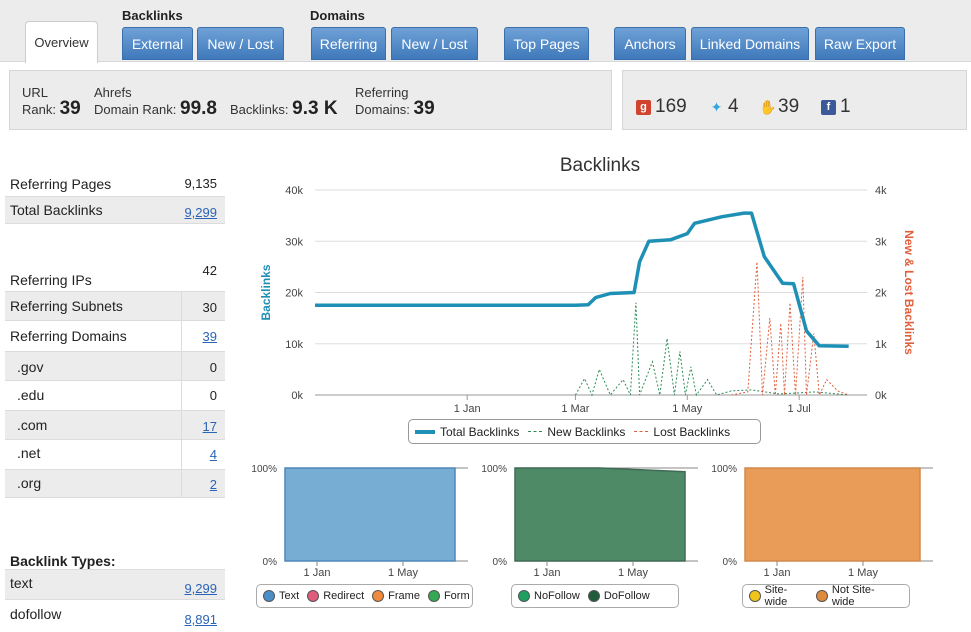  I want to click on raw-export-button: Raw Export, so click(860, 43).